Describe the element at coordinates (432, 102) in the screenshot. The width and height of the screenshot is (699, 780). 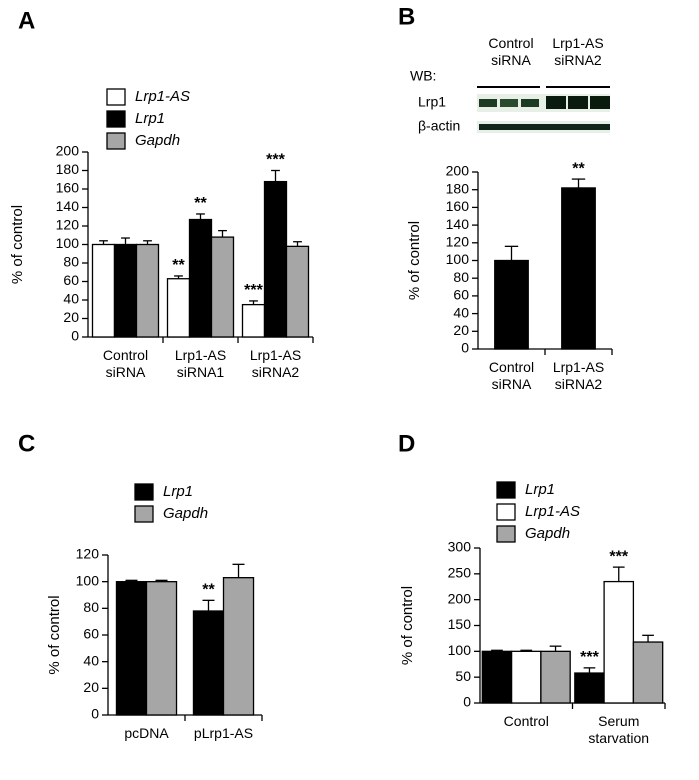
I see `blot-row-label: Lrp1` at that location.